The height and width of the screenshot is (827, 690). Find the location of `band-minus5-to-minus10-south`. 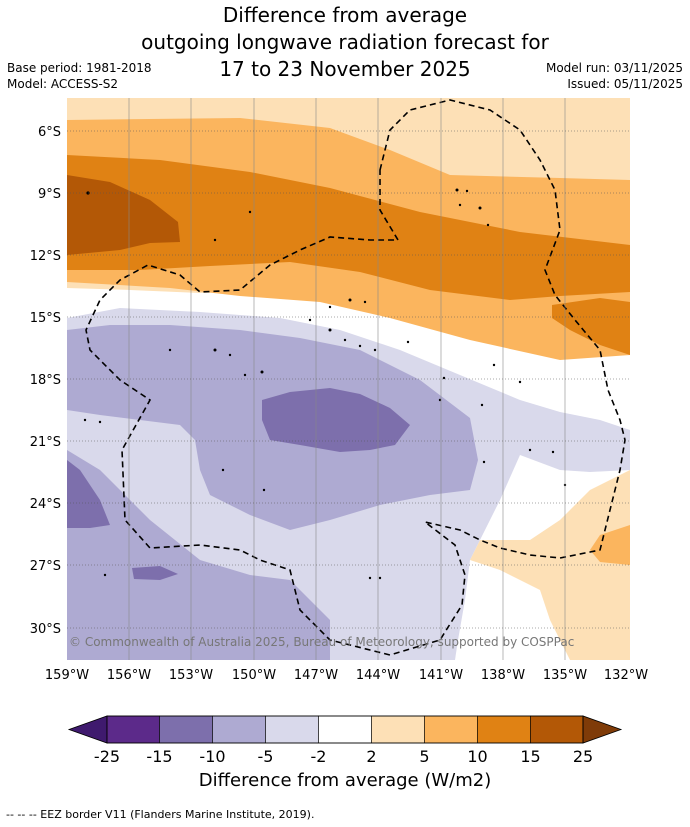

band-minus5-to-minus10-south is located at coordinates (198, 555).